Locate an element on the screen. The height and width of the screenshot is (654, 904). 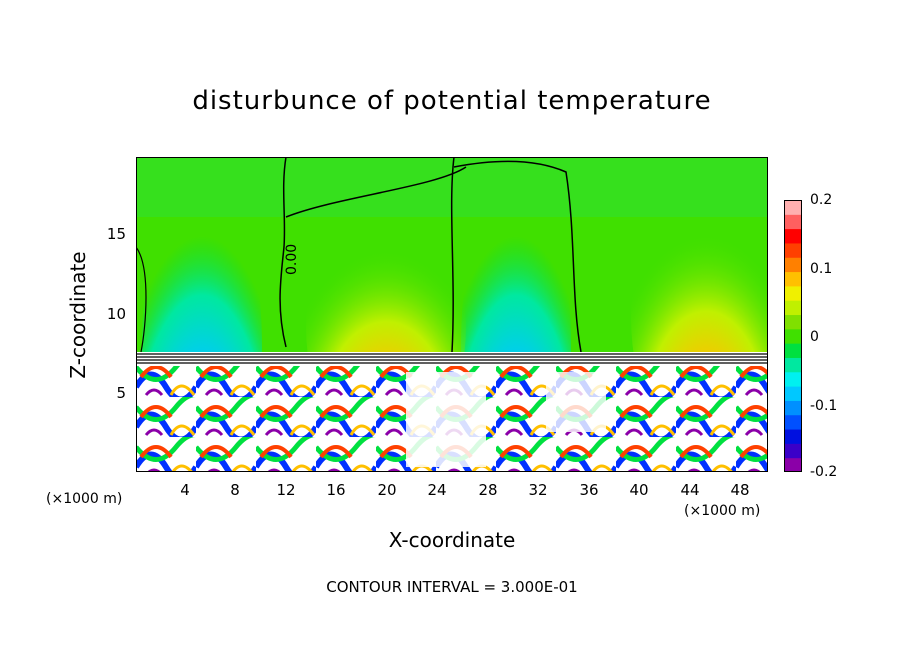
x-tick-label: 32 is located at coordinates (538, 490).